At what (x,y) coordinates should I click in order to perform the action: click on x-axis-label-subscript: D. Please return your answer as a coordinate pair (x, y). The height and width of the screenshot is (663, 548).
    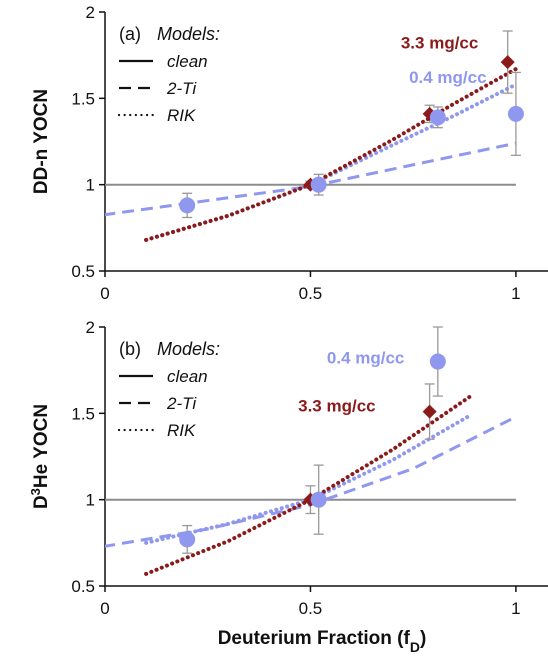
    Looking at the image, I should click on (415, 647).